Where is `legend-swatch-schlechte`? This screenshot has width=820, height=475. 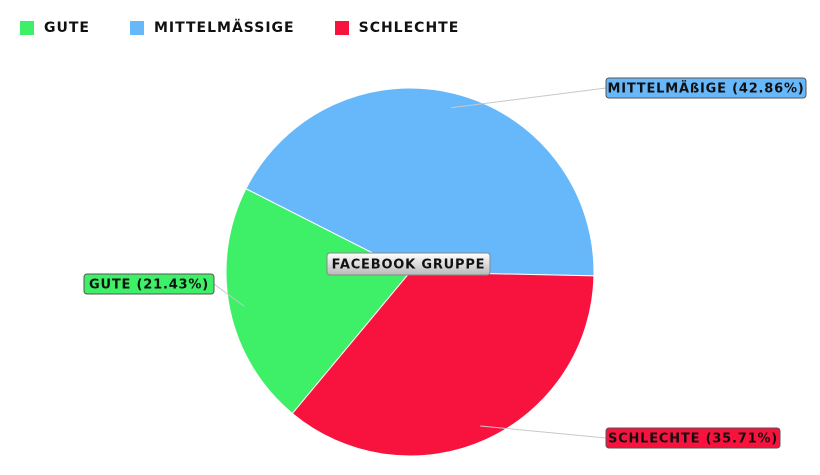 legend-swatch-schlechte is located at coordinates (341, 28).